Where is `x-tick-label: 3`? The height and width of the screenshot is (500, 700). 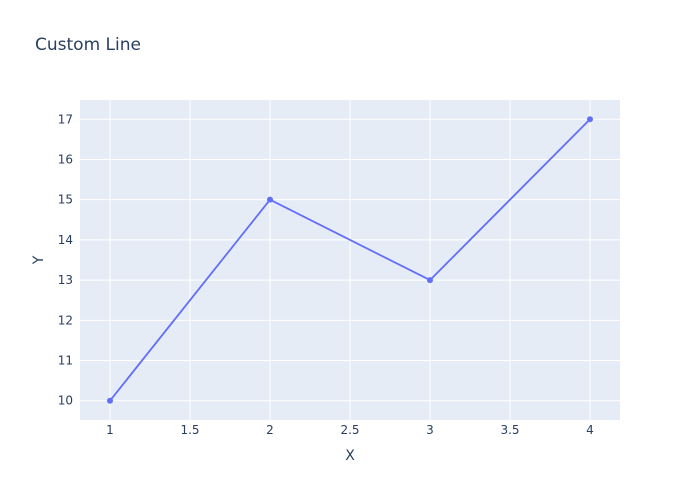 x-tick-label: 3 is located at coordinates (430, 430).